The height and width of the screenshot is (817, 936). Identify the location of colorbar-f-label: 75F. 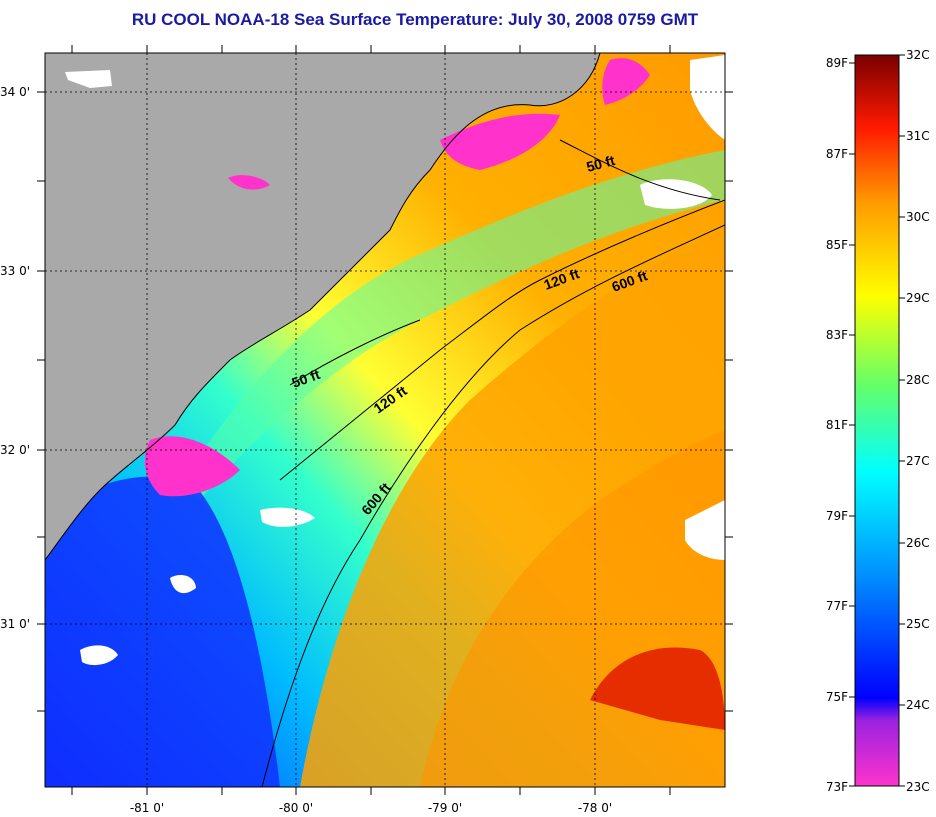
(837, 697).